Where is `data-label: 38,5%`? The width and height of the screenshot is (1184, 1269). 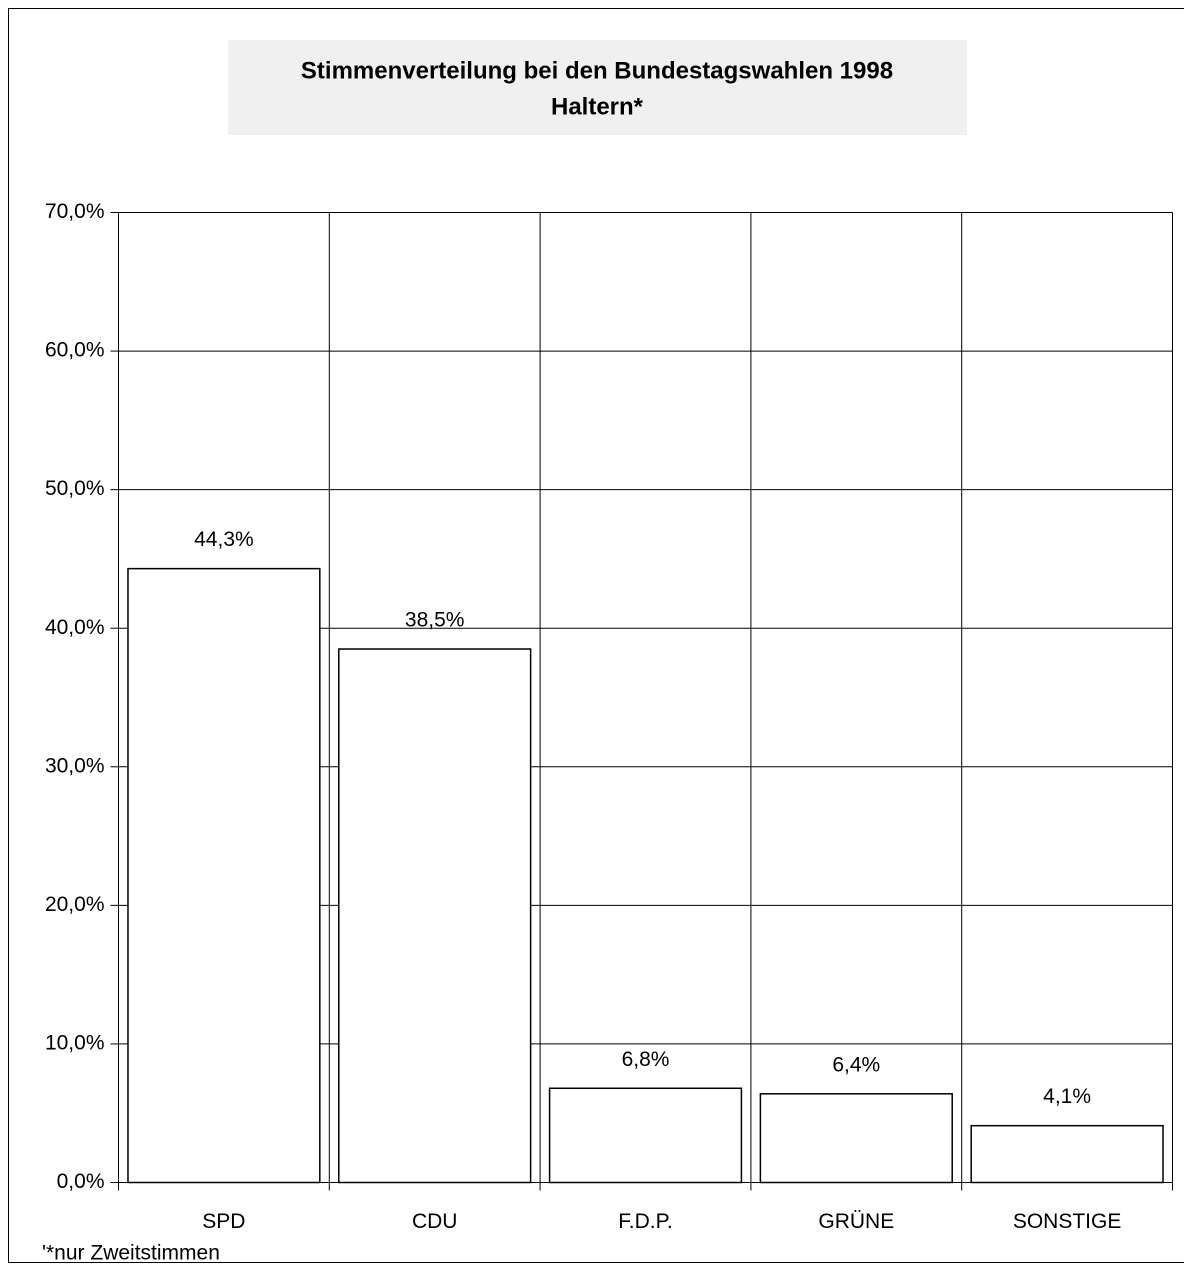
data-label: 38,5% is located at coordinates (435, 620).